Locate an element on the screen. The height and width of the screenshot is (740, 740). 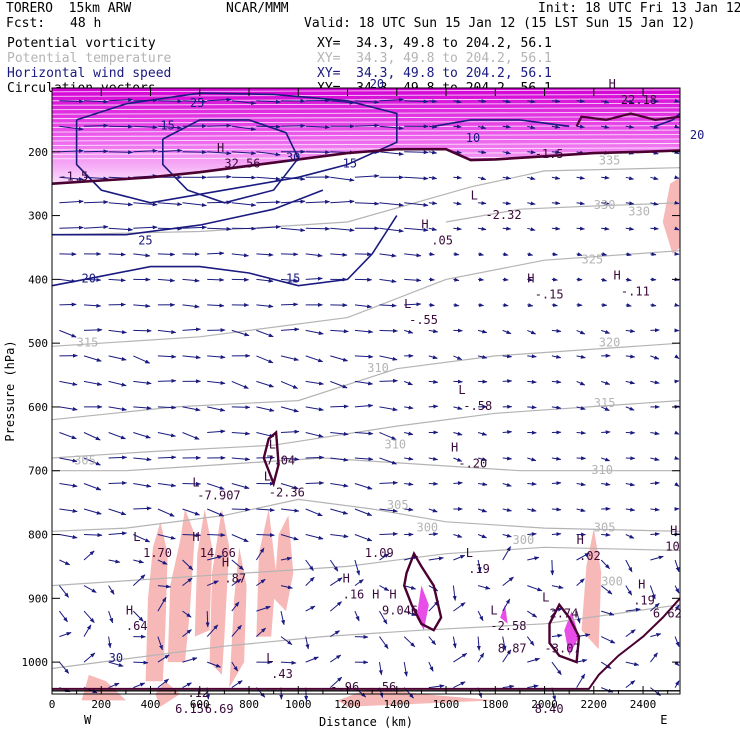
pv-label: -.11 is located at coordinates (635, 291).